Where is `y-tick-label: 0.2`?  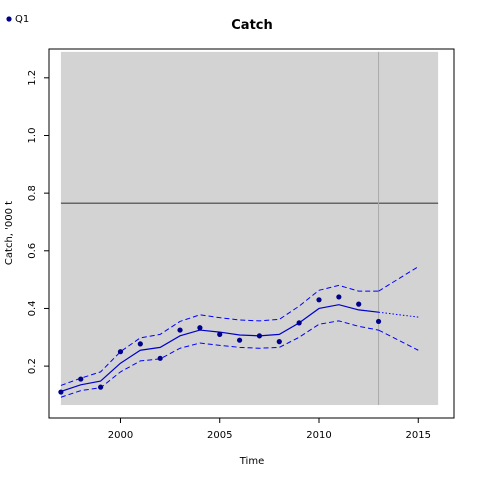
y-tick-label: 0.2 is located at coordinates (32, 366).